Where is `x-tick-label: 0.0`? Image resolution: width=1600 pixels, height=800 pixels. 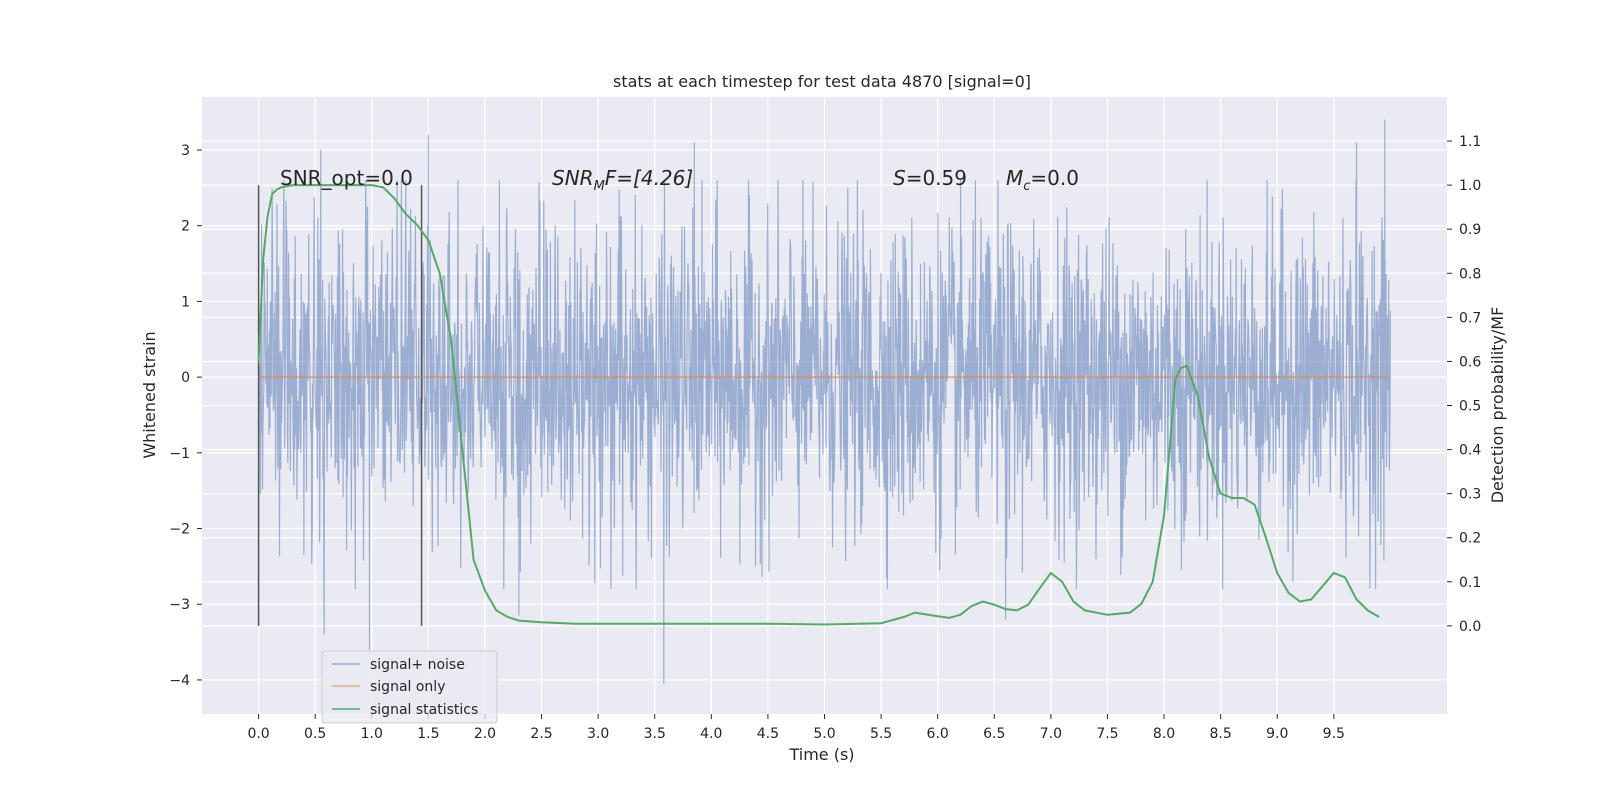 x-tick-label: 0.0 is located at coordinates (258, 734).